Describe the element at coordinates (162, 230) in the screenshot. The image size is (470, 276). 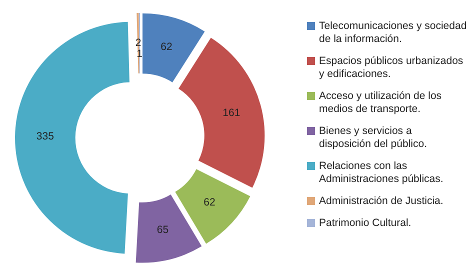
I see `data-label: 65` at that location.